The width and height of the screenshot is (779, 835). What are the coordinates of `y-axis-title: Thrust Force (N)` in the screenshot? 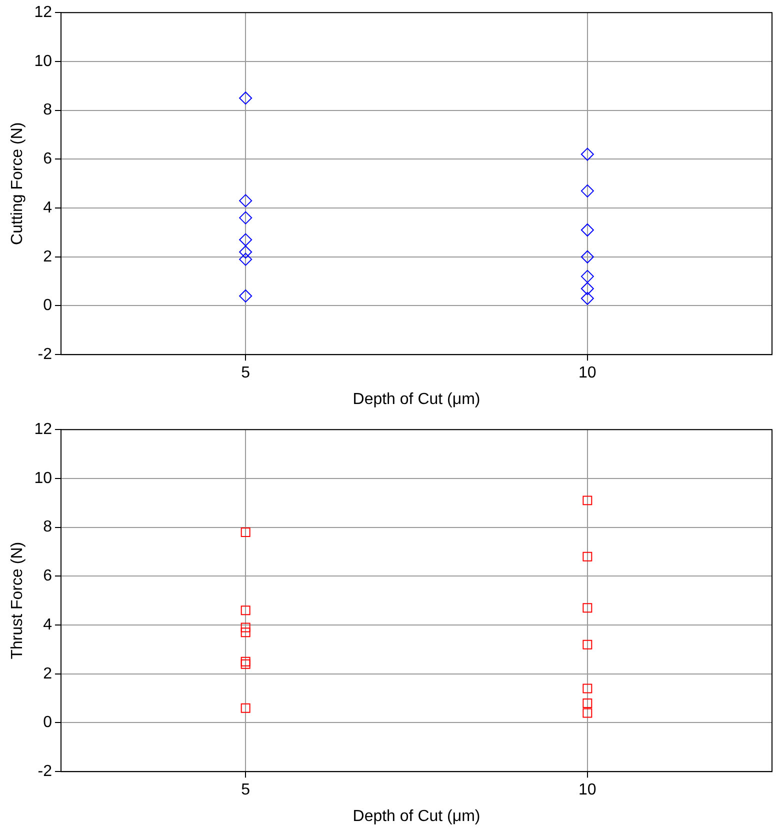 It's located at (17, 601).